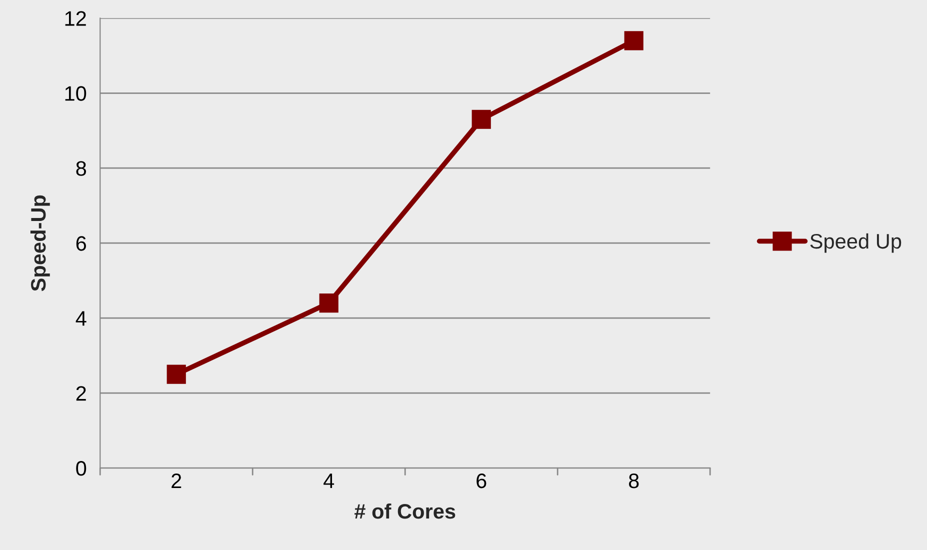 The height and width of the screenshot is (550, 927). What do you see at coordinates (81, 243) in the screenshot?
I see `y-tick-label: 6` at bounding box center [81, 243].